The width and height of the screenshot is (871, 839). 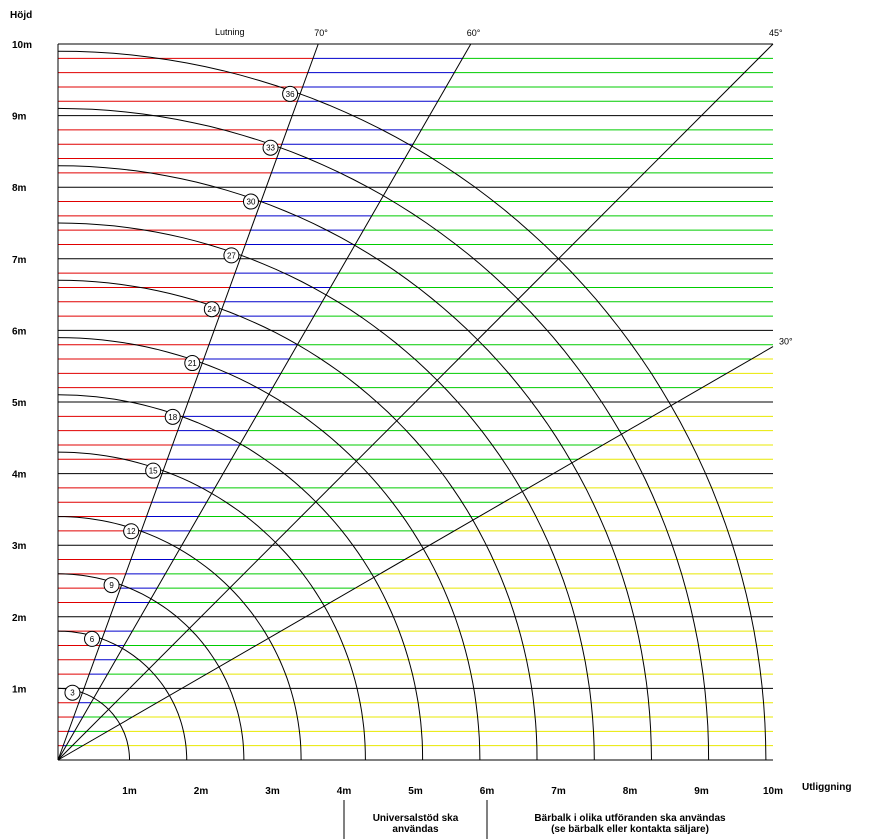 I want to click on x-axis-title: Utliggning, so click(x=826, y=787).